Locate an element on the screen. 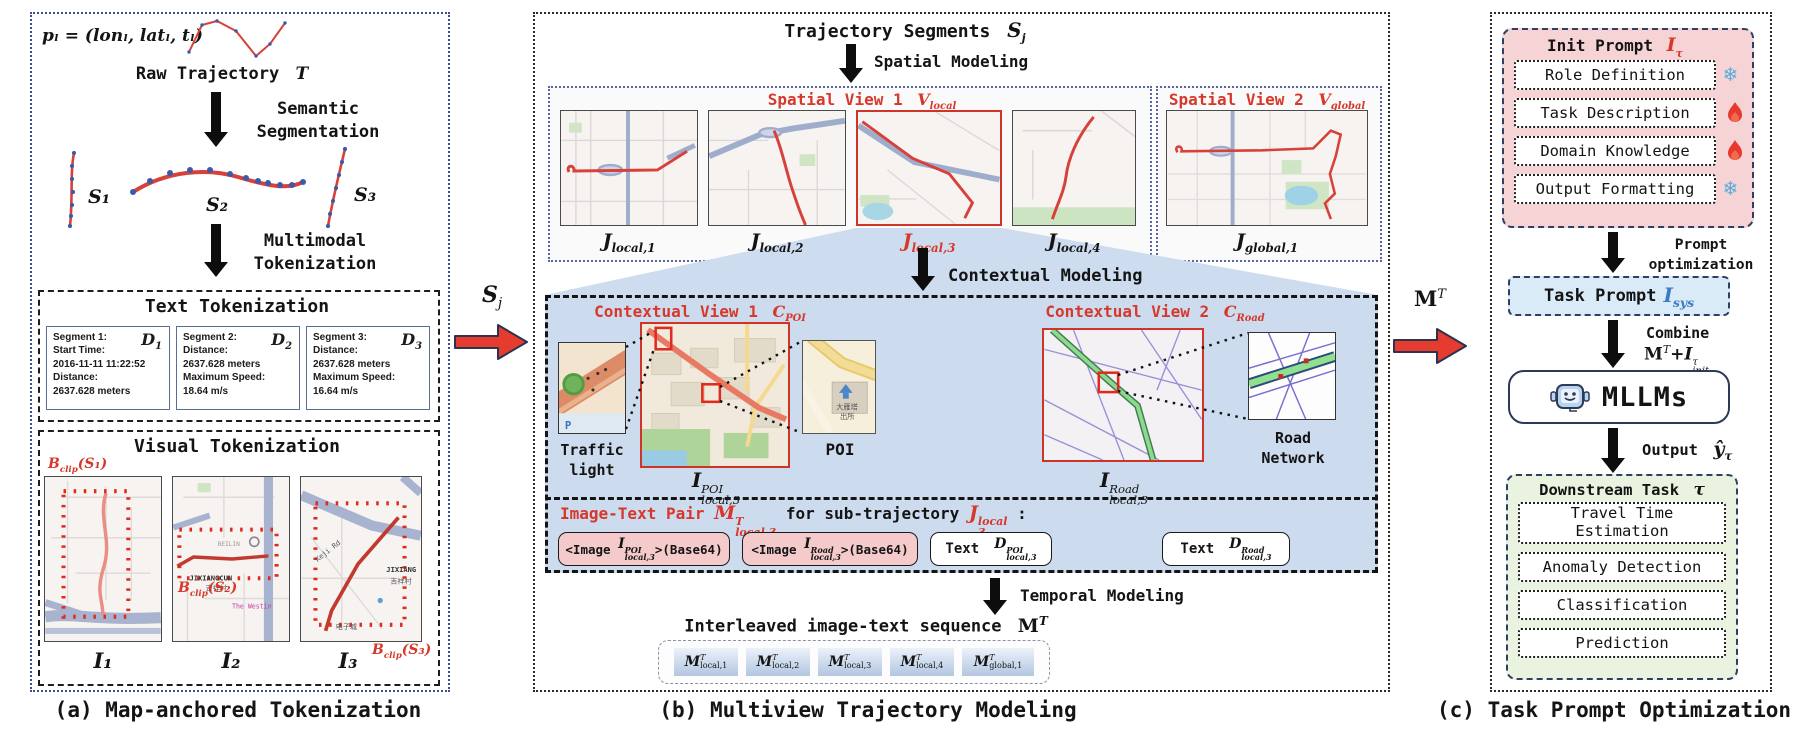  interleaved-sequence-label: Interleaved image-text sequence MT is located at coordinates (866, 625).